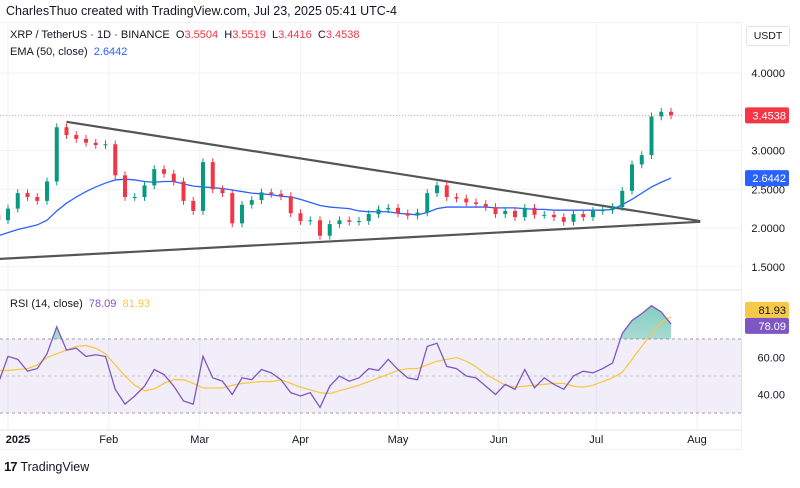  I want to click on open-label: O, so click(180, 35).